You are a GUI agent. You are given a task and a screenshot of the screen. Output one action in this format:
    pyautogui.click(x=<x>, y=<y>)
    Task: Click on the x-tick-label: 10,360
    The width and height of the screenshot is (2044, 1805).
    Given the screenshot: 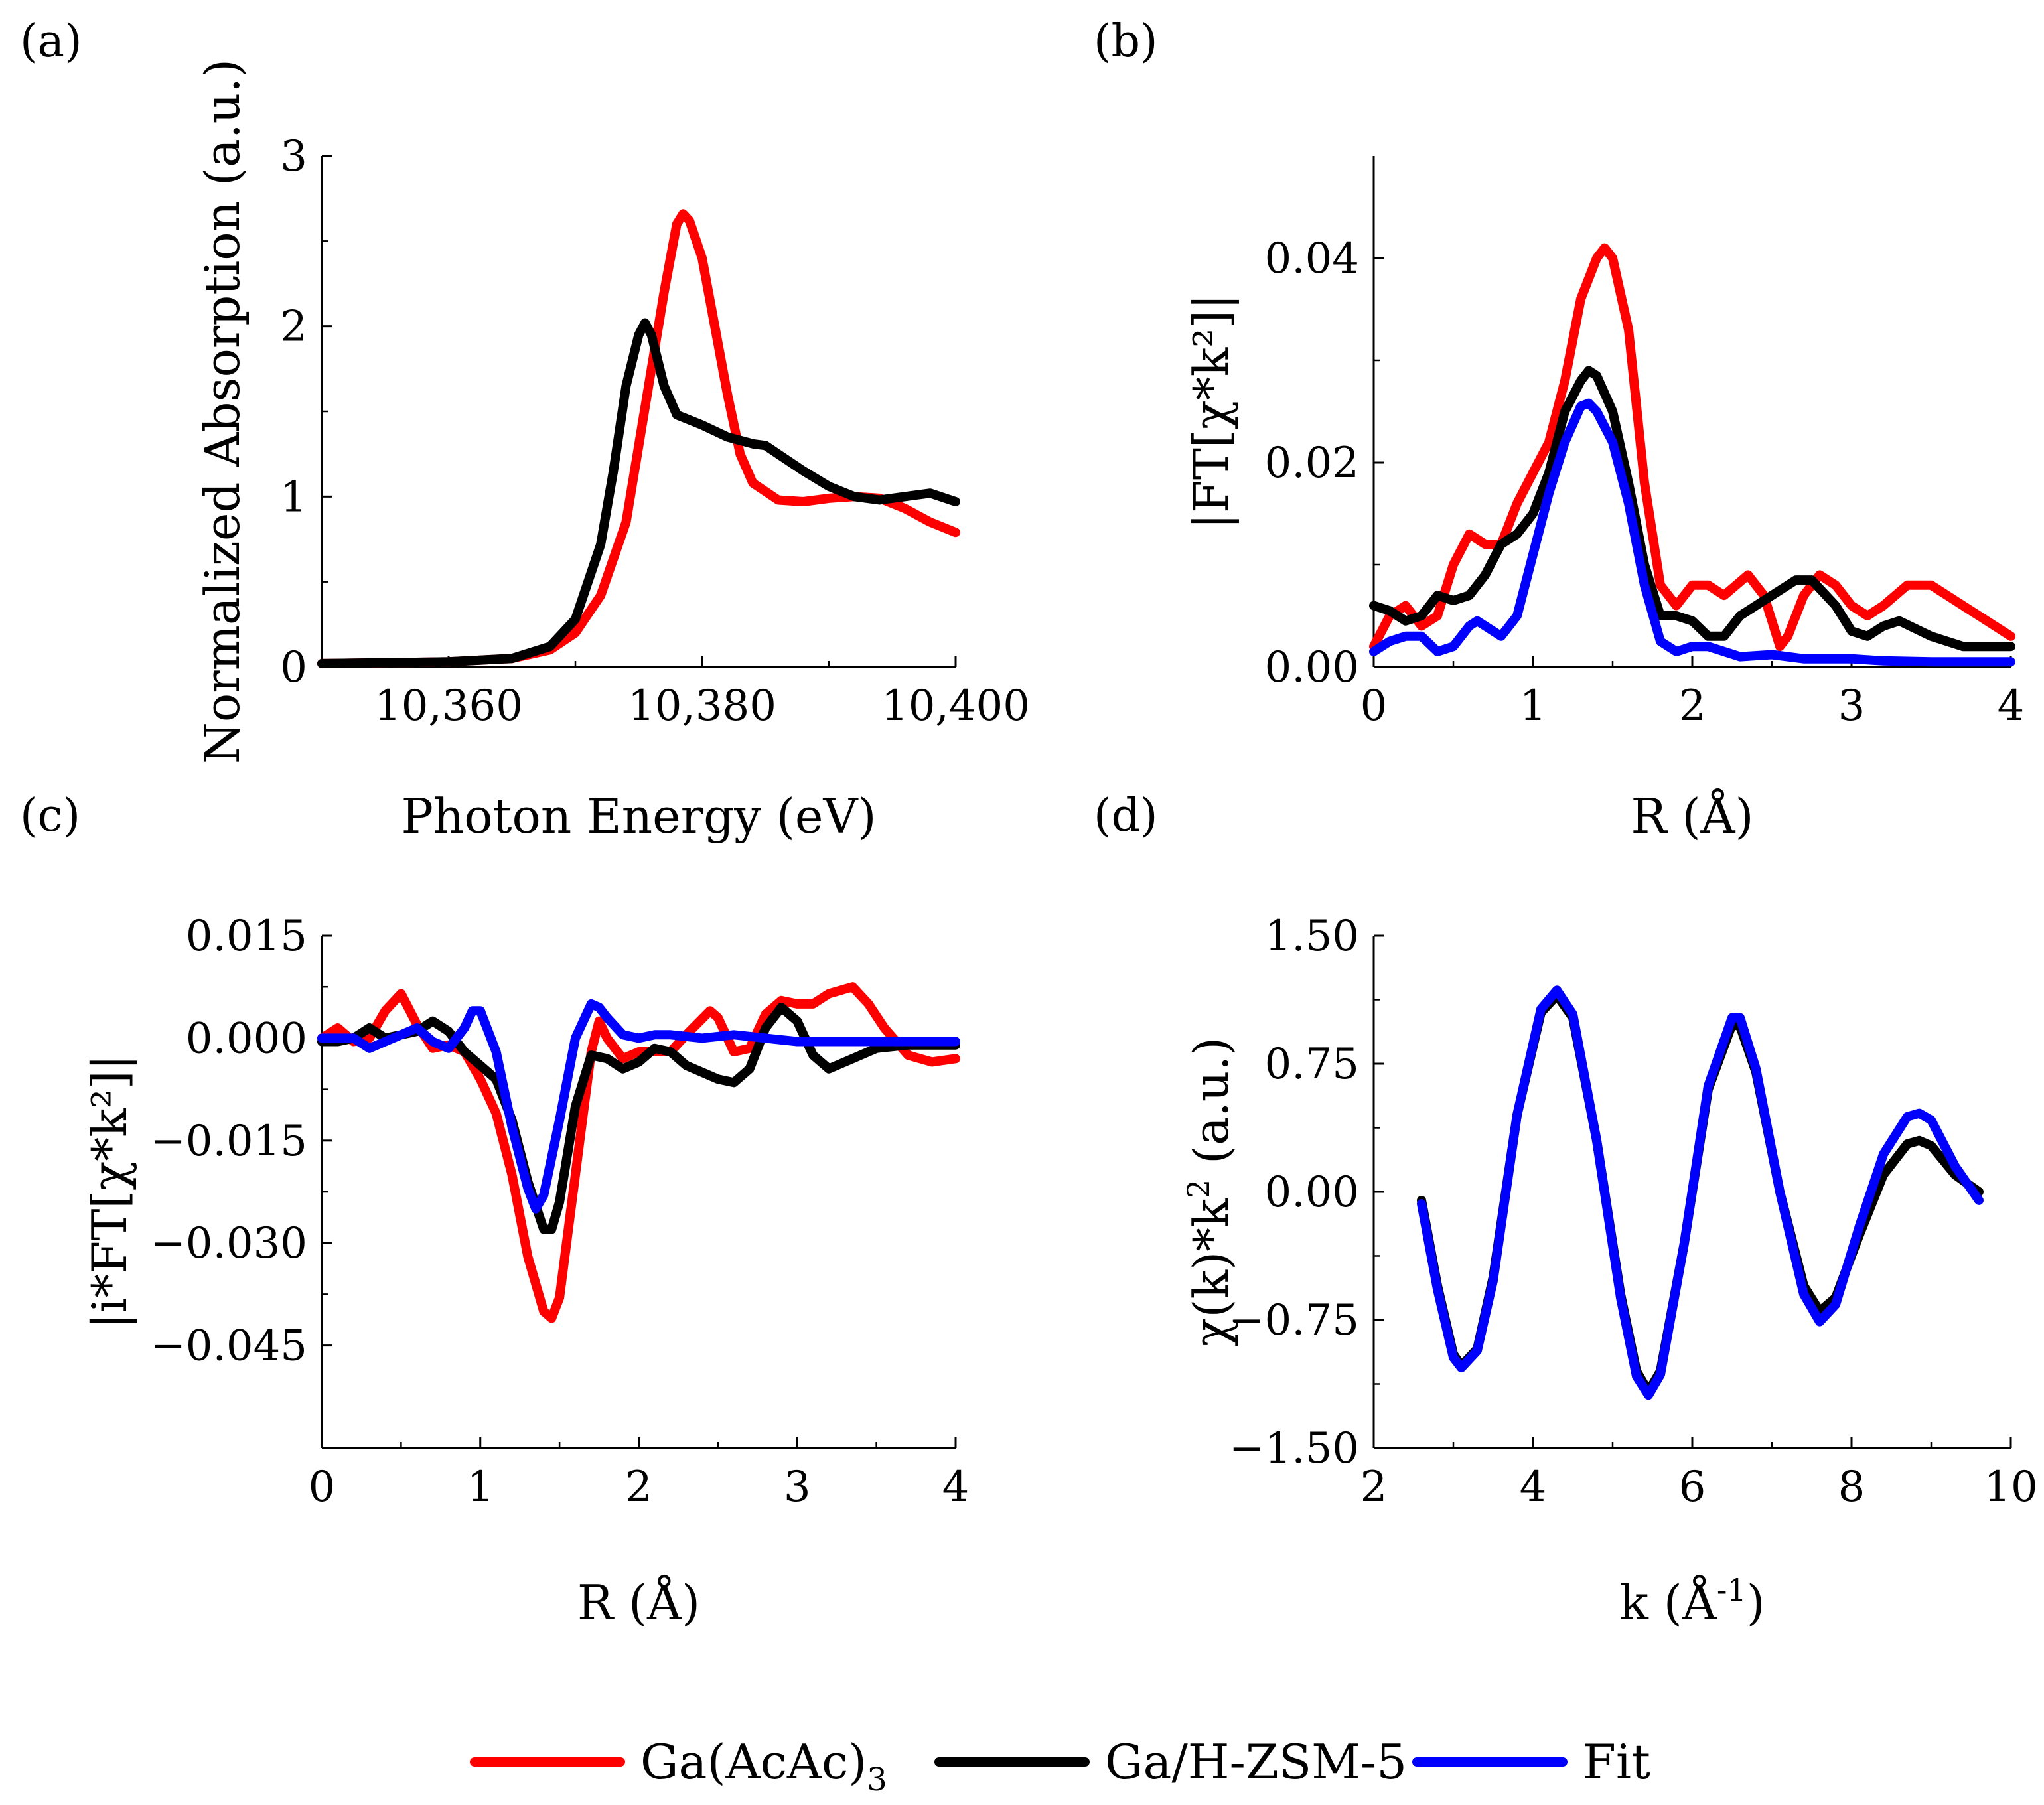 What is the action you would take?
    pyautogui.click(x=448, y=706)
    